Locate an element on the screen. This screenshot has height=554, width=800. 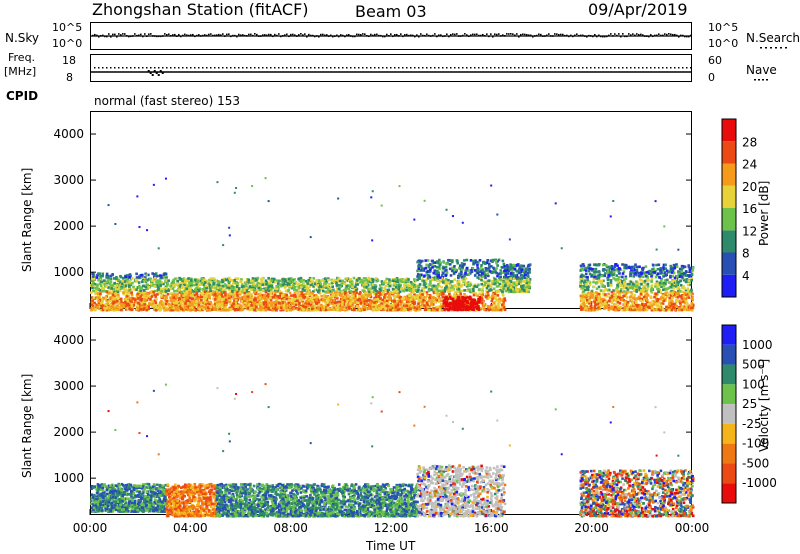
noise-right-tick-high: 10^5 is located at coordinates (723, 27).